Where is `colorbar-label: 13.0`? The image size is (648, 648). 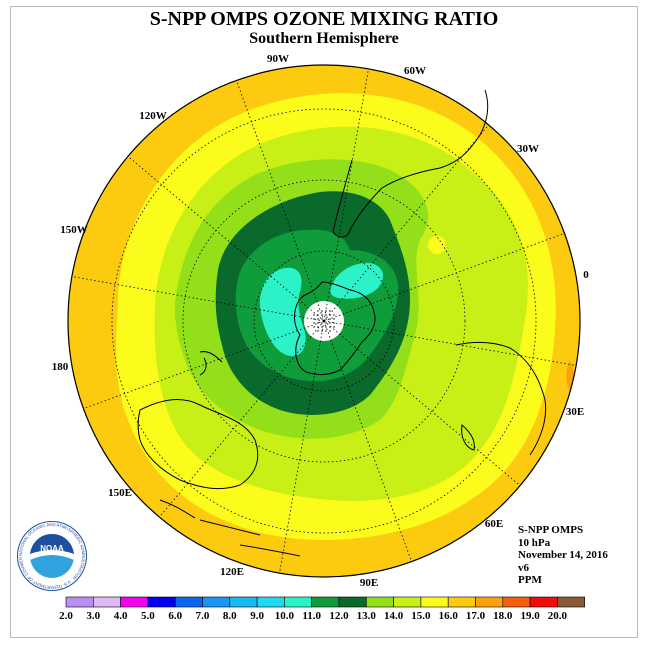 colorbar-label: 13.0 is located at coordinates (367, 616).